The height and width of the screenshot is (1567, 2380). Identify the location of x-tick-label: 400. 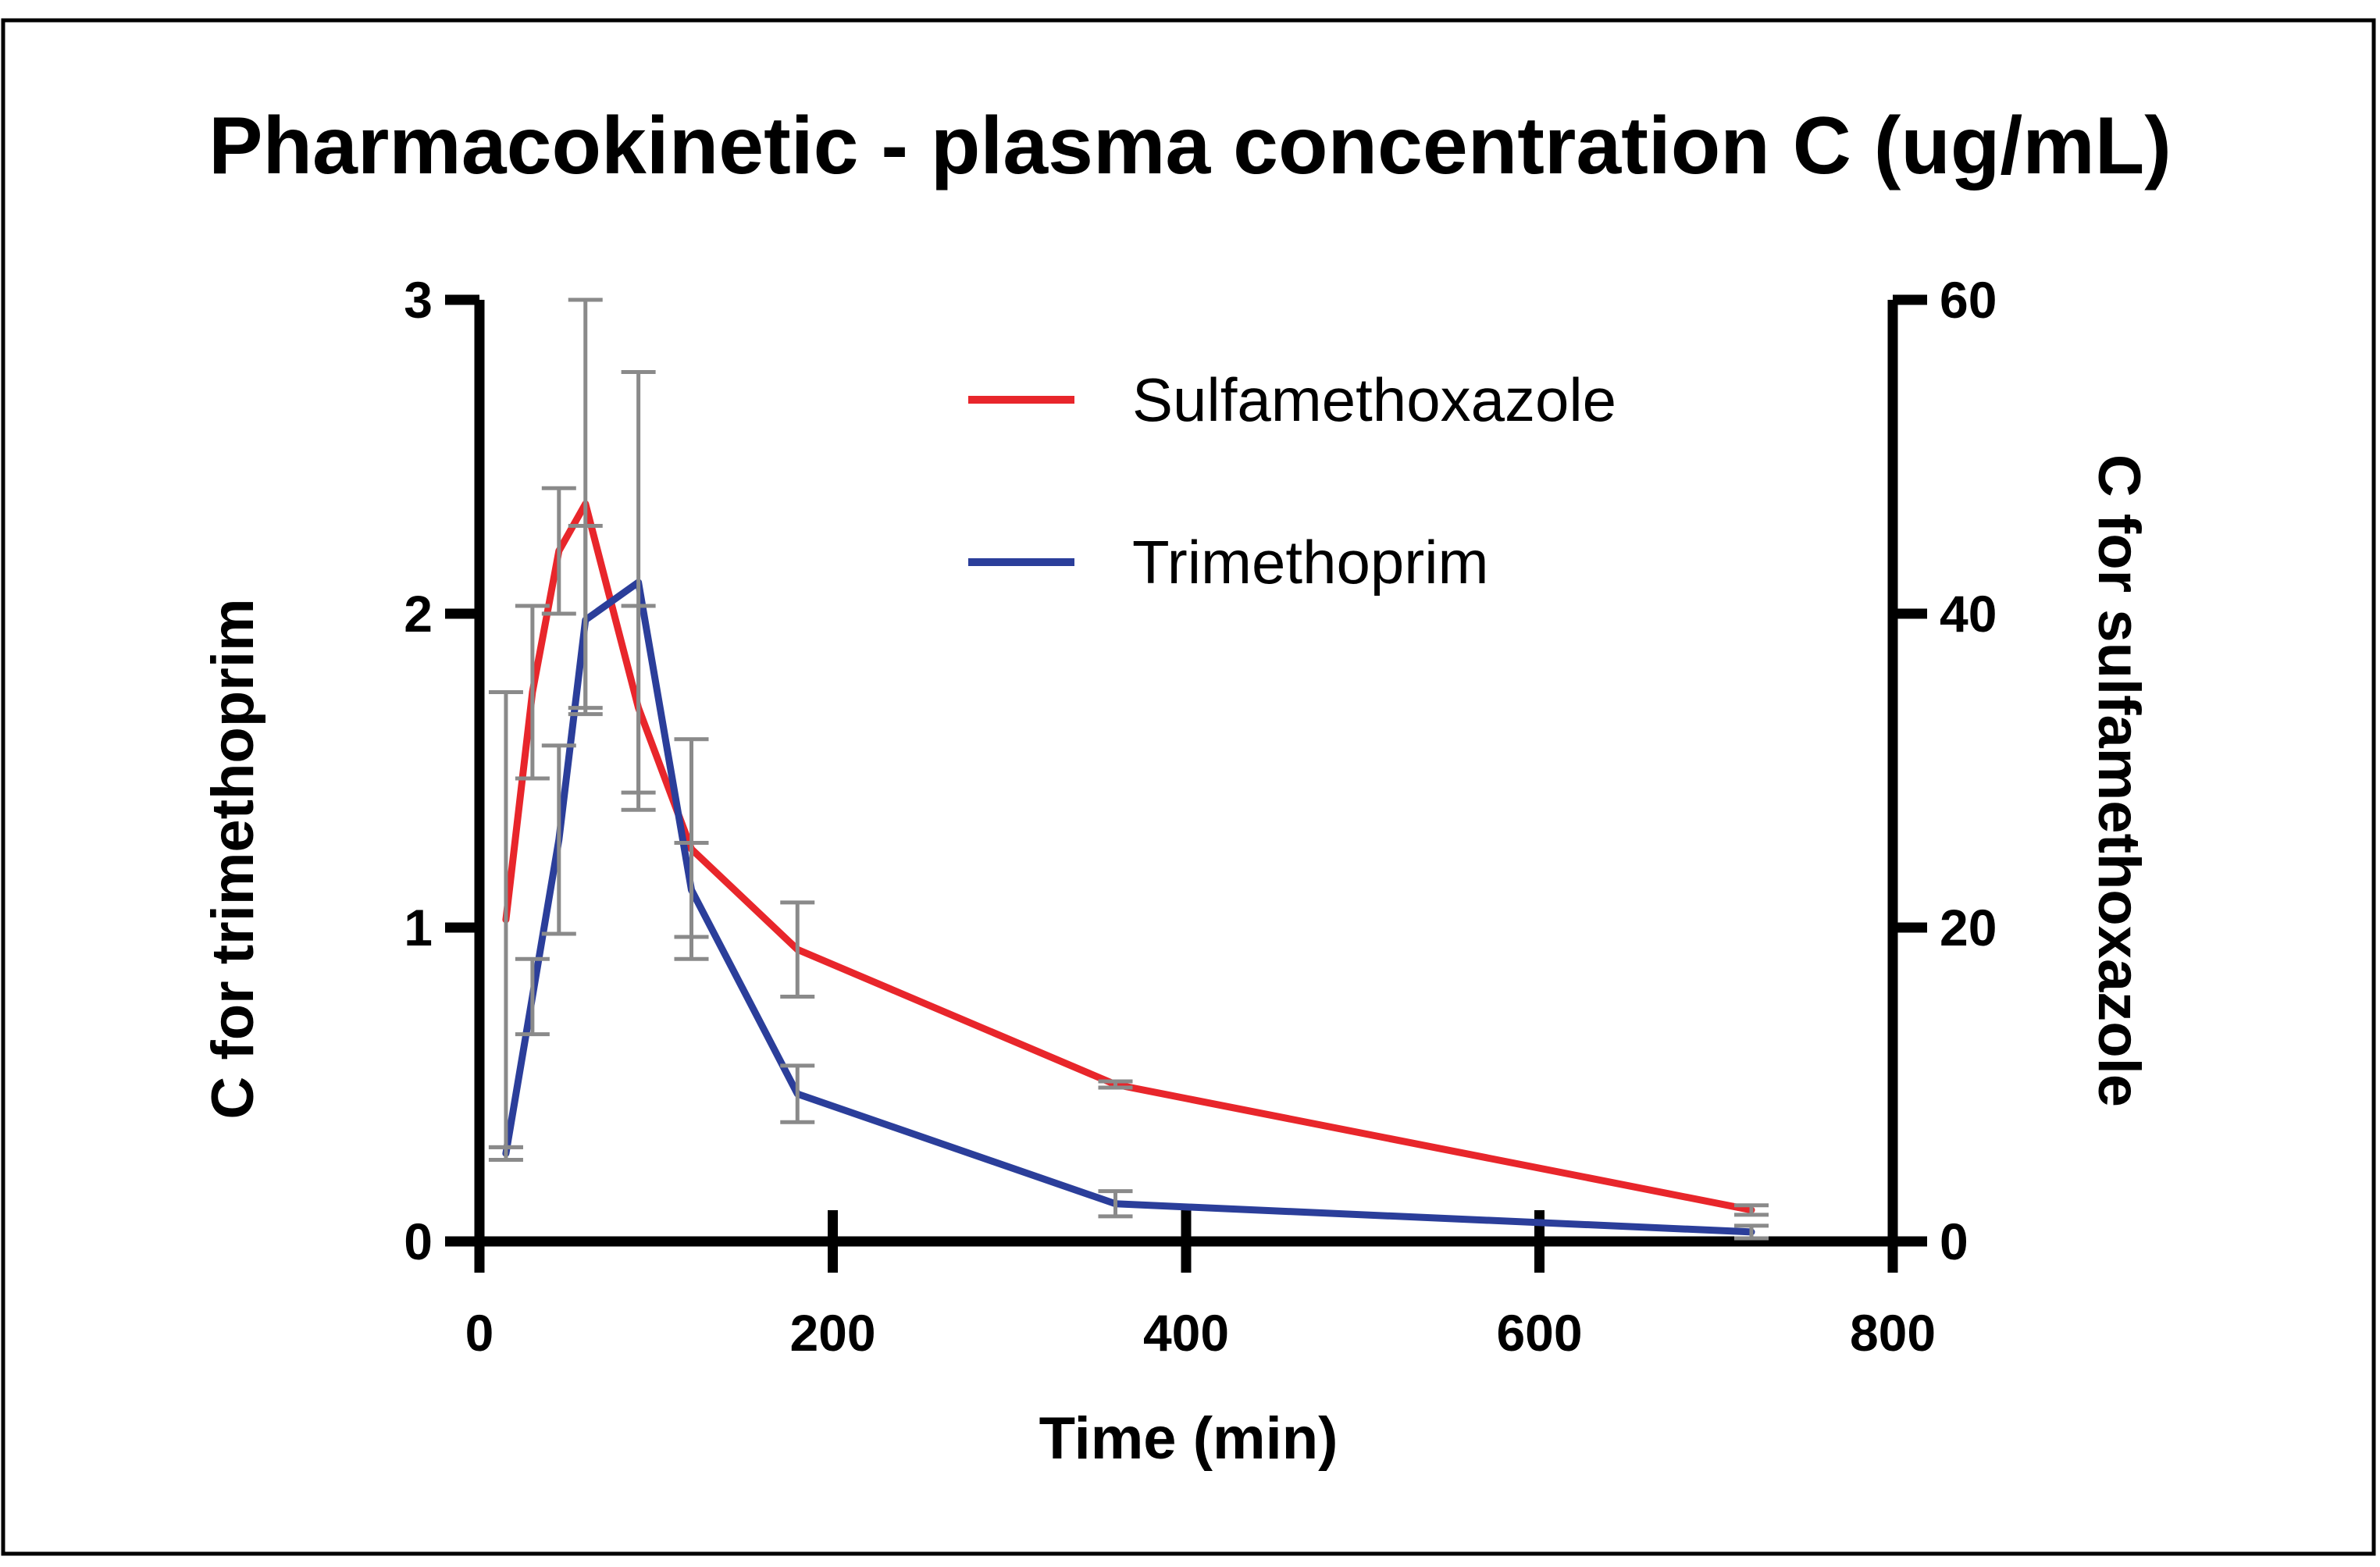
(1186, 1333).